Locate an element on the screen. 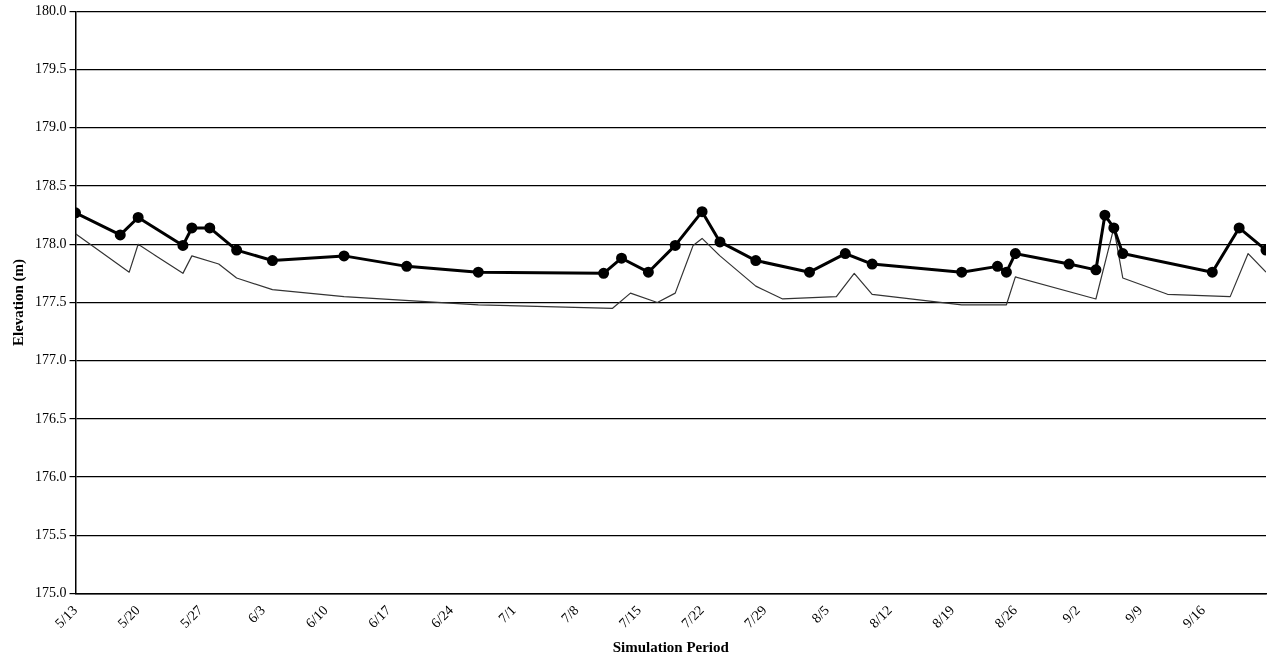 Image resolution: width=1273 pixels, height=667 pixels. x-tick-label: 6/10 is located at coordinates (316, 616).